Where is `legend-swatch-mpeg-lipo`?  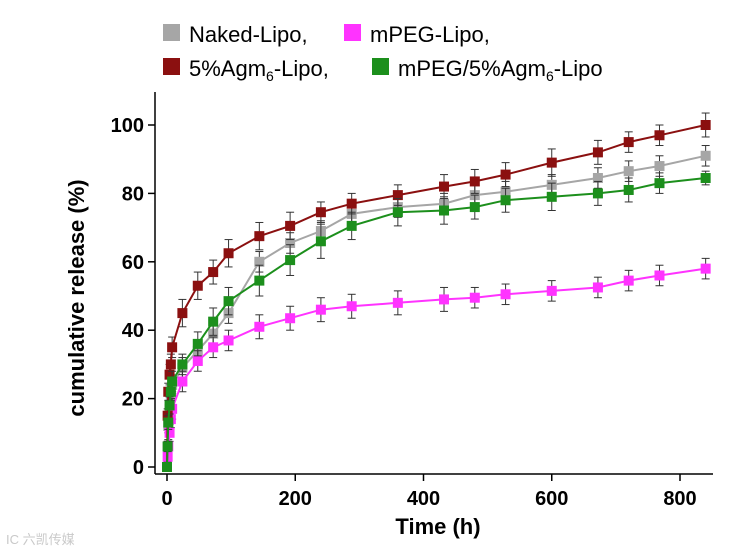 legend-swatch-mpeg-lipo is located at coordinates (352, 32).